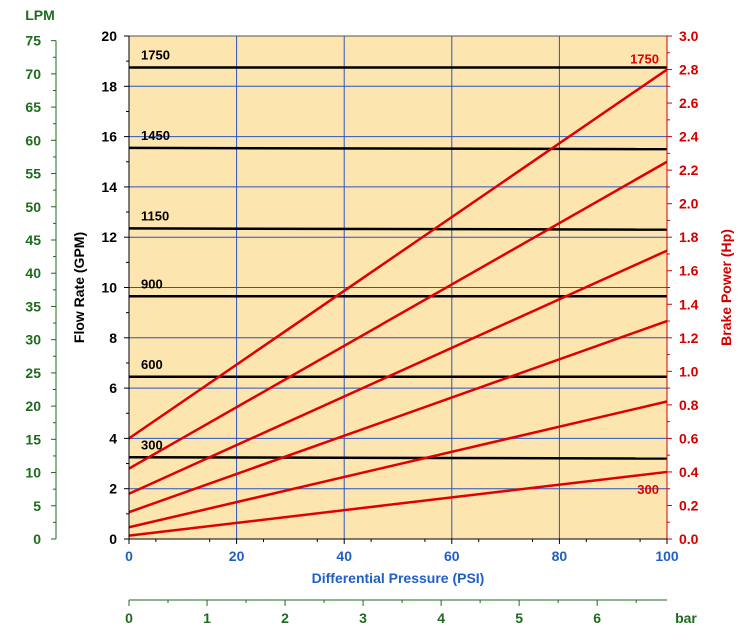 The height and width of the screenshot is (643, 750). Describe the element at coordinates (152, 283) in the screenshot. I see `flow-label-900: 900` at that location.